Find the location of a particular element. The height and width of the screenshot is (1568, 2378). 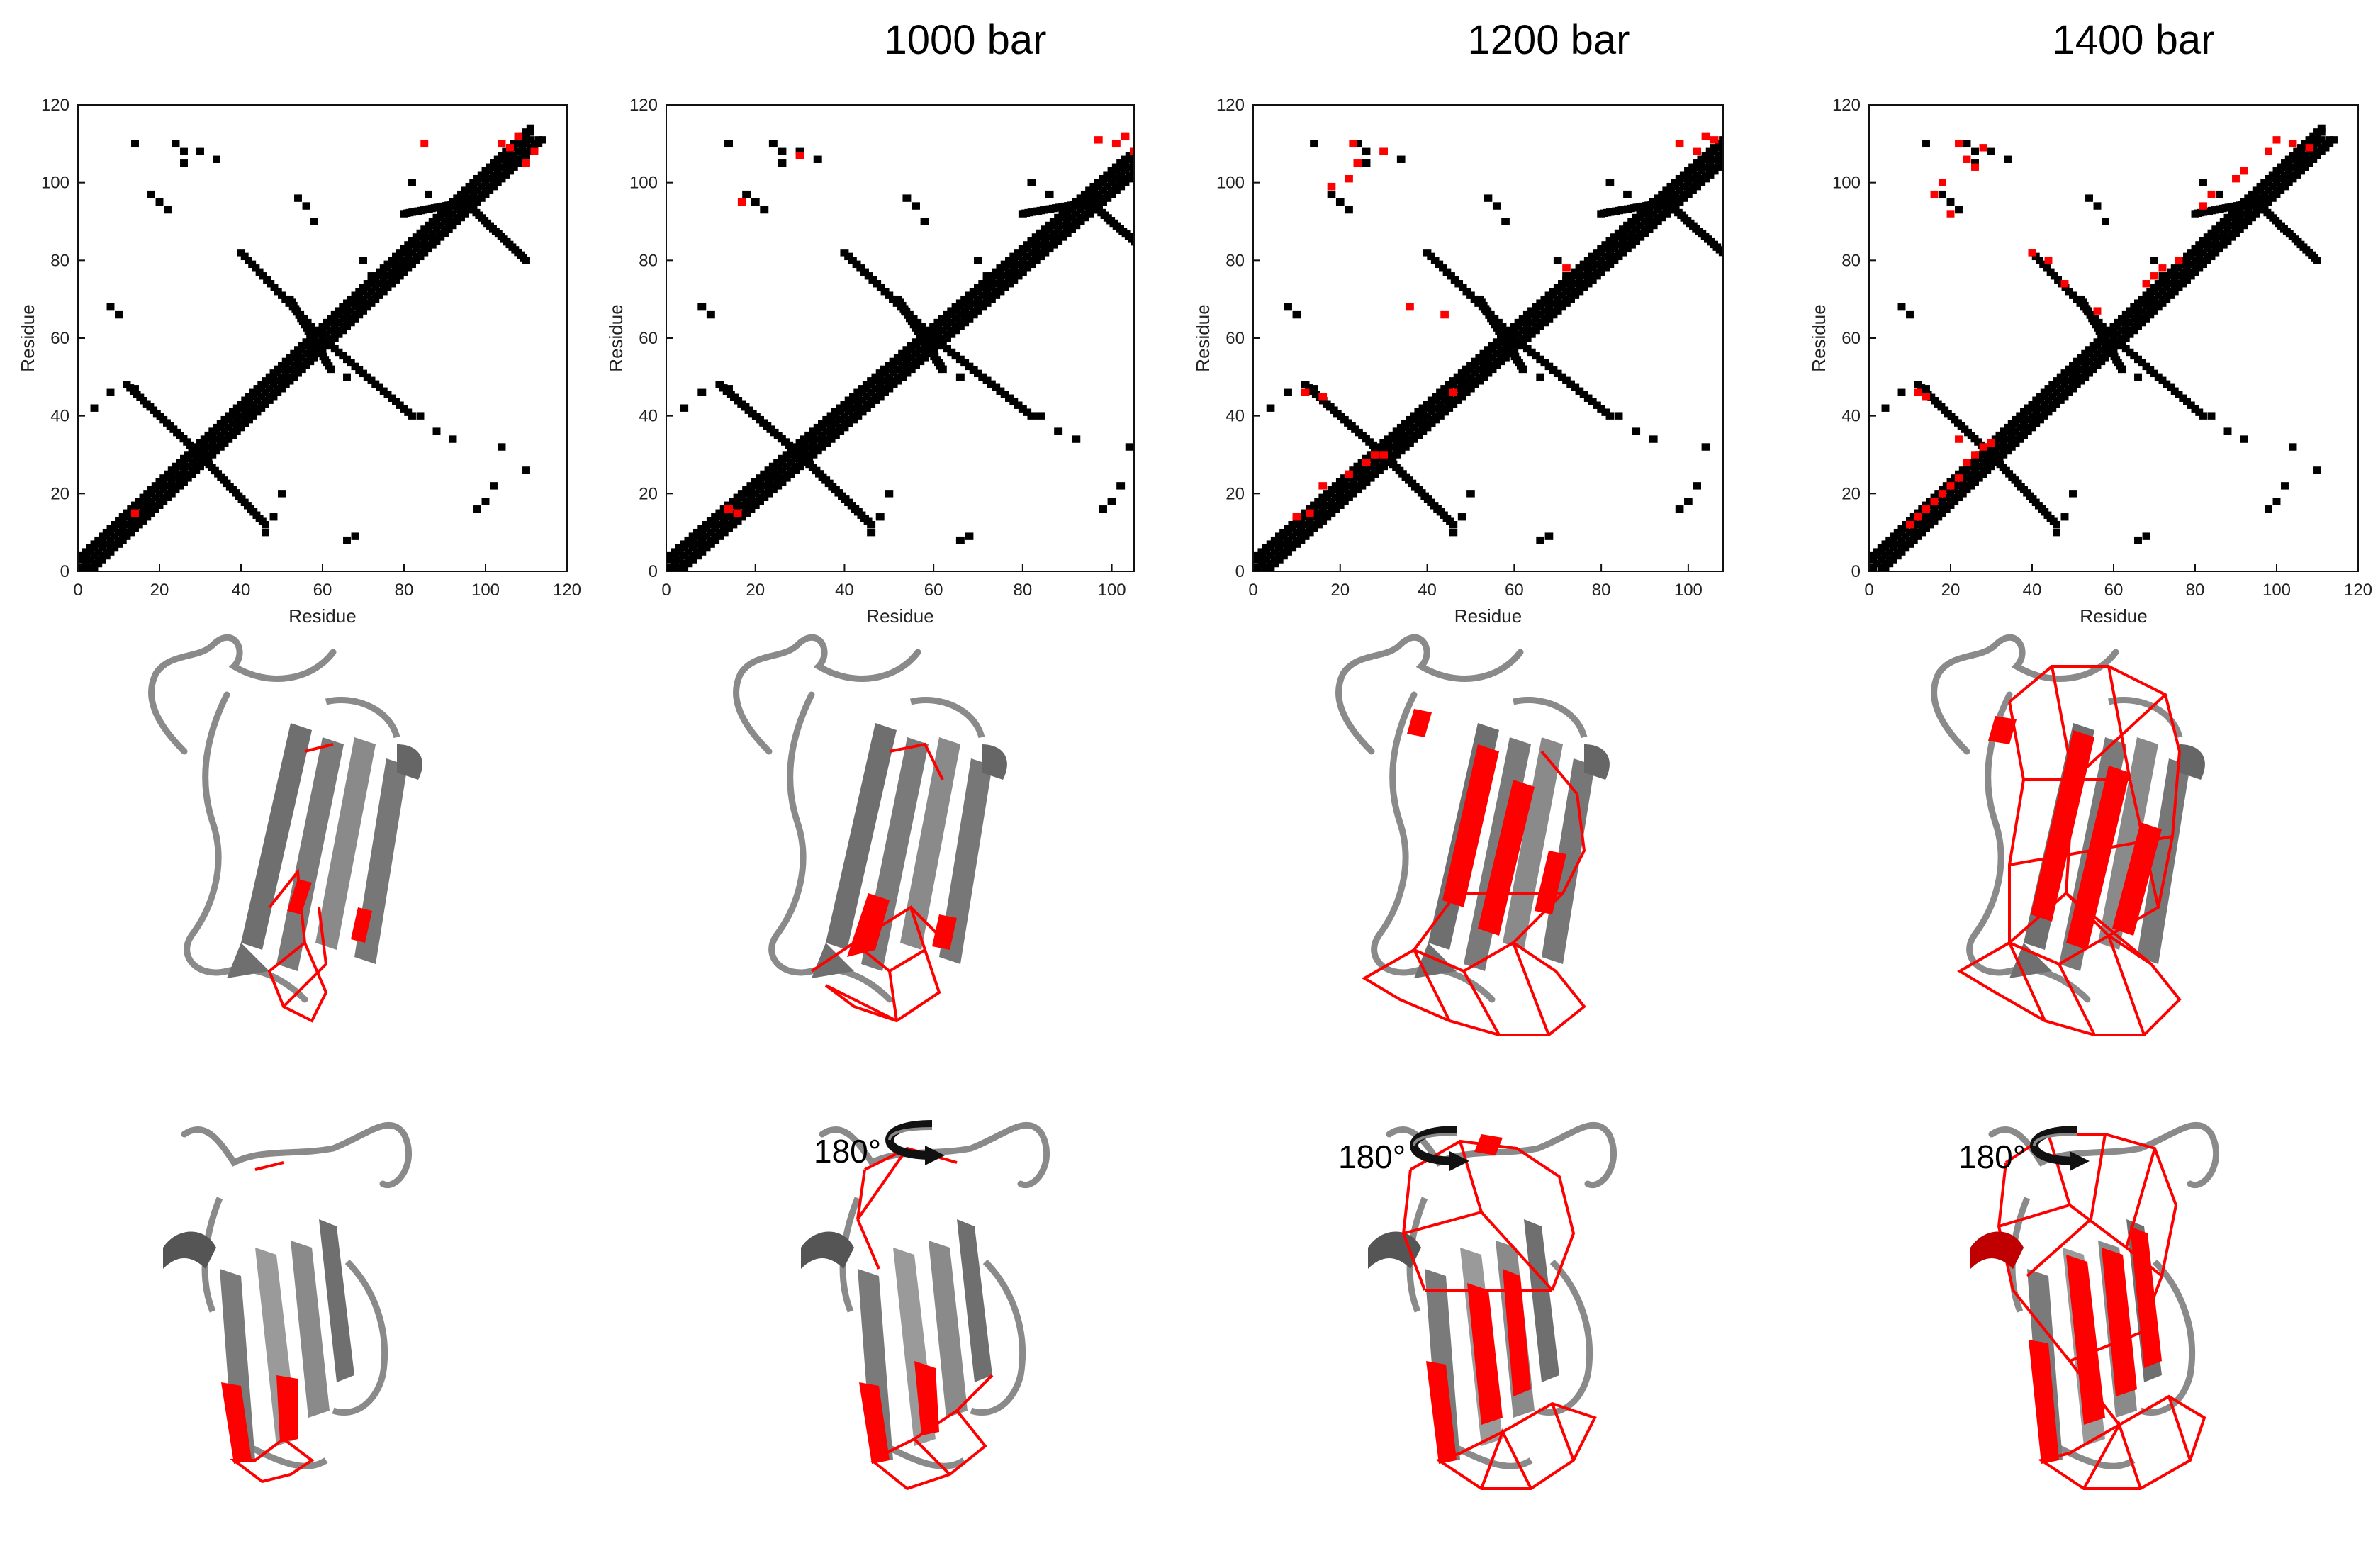

y-tick-label: 0 is located at coordinates (653, 571).